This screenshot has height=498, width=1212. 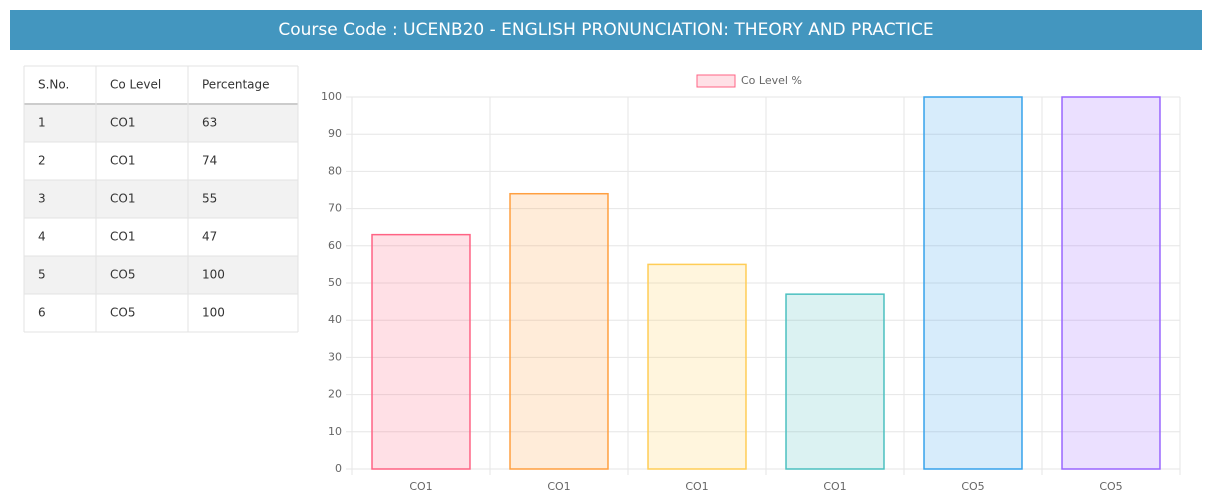 What do you see at coordinates (335, 356) in the screenshot?
I see `y-tick-label: 30` at bounding box center [335, 356].